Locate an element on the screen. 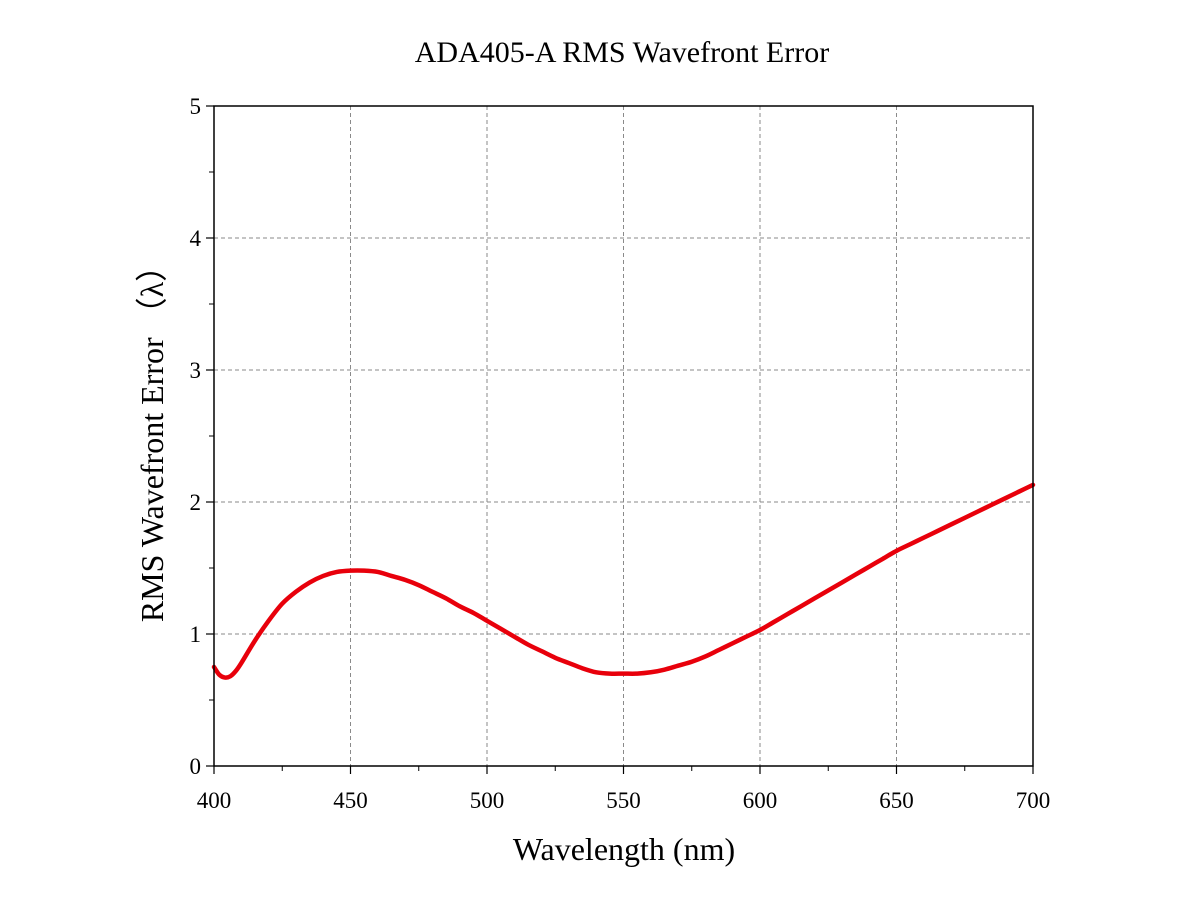 This screenshot has width=1200, height=923. x-tick-label: 650 is located at coordinates (896, 800).